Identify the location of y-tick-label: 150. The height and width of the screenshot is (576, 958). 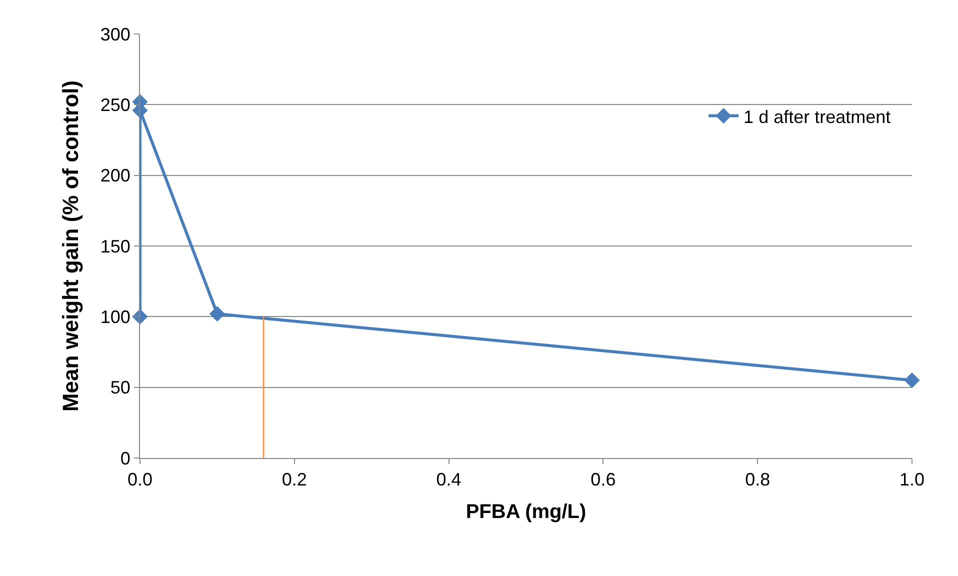
(115, 246).